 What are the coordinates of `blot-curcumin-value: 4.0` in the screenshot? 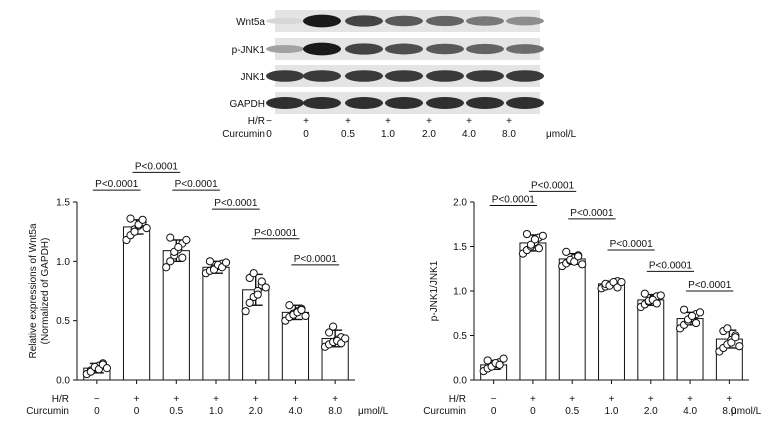 It's located at (469, 134).